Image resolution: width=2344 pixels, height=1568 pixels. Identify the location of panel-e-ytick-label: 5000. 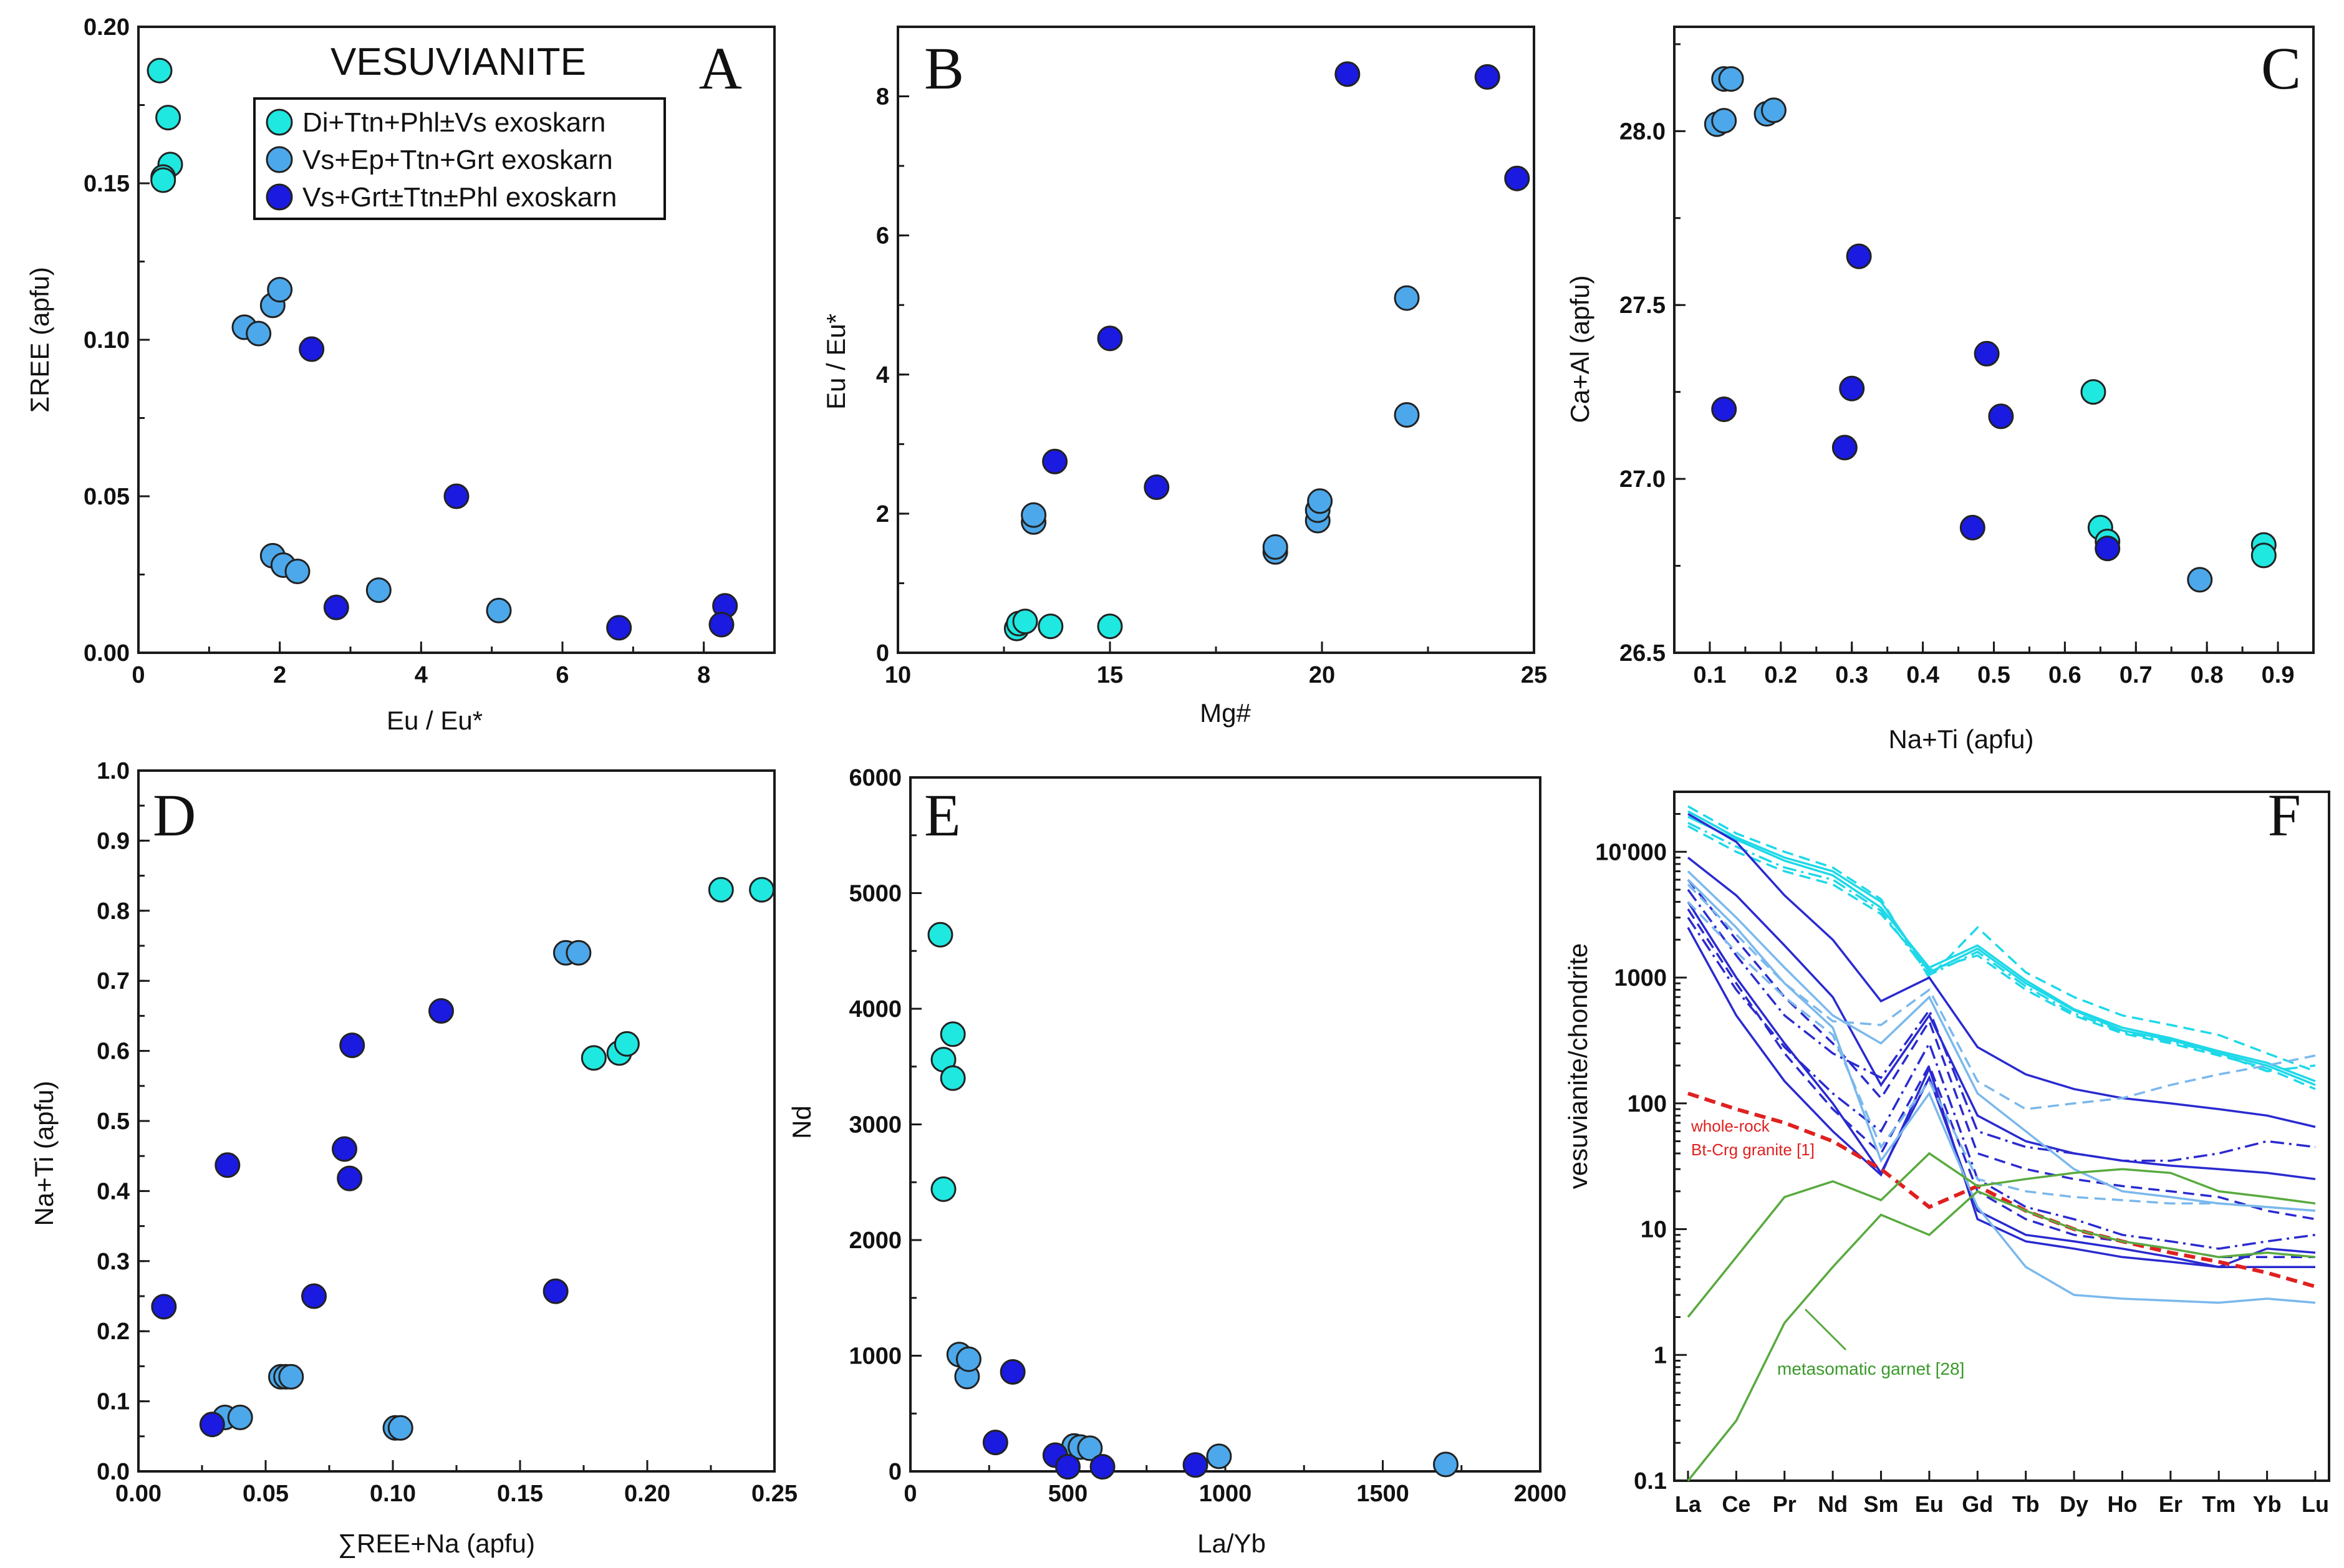
(875, 894).